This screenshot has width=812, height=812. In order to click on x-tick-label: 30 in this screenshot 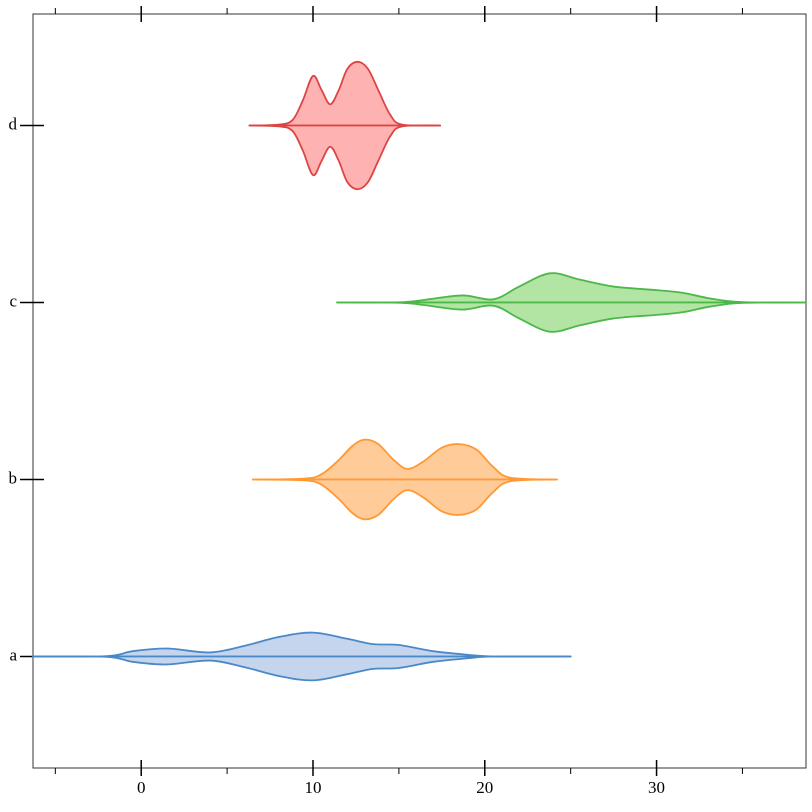, I will do `click(656, 787)`.